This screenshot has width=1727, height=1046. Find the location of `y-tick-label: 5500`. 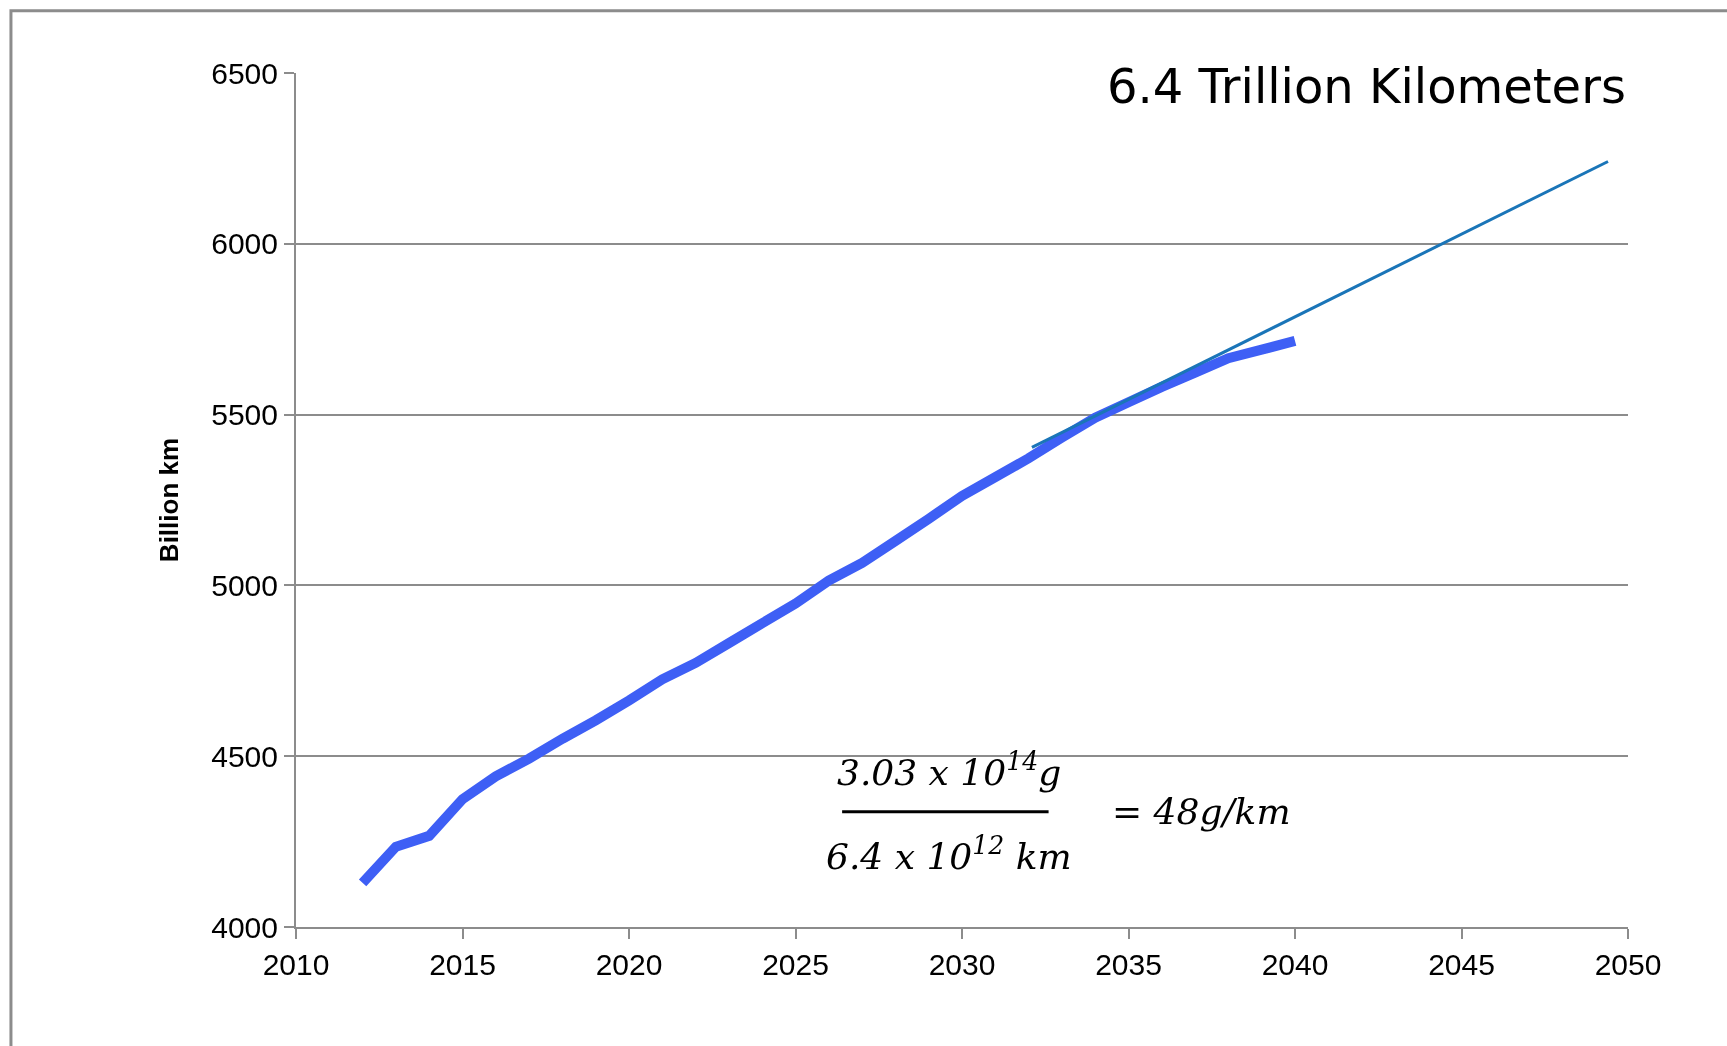

y-tick-label: 5500 is located at coordinates (244, 415).